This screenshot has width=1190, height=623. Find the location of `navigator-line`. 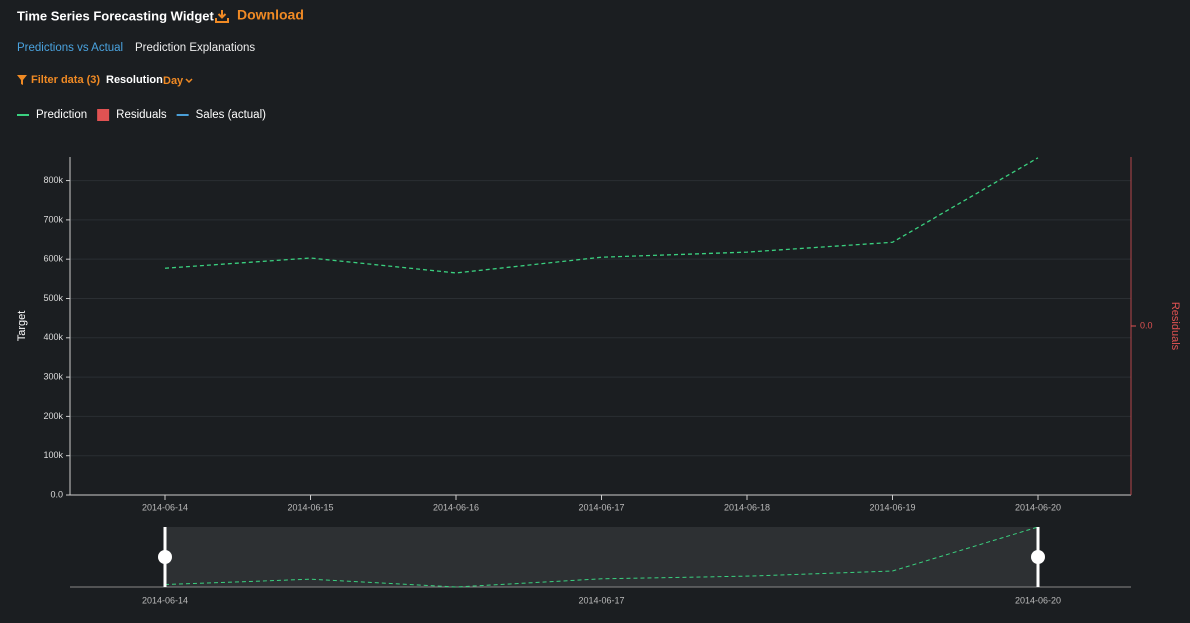

navigator-line is located at coordinates (601, 557).